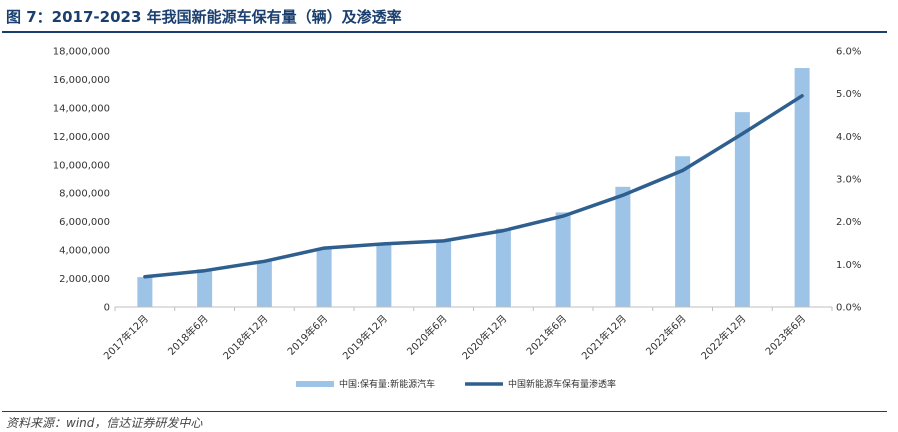  Describe the element at coordinates (81, 165) in the screenshot. I see `y-tick-label: 10,000,000` at that location.